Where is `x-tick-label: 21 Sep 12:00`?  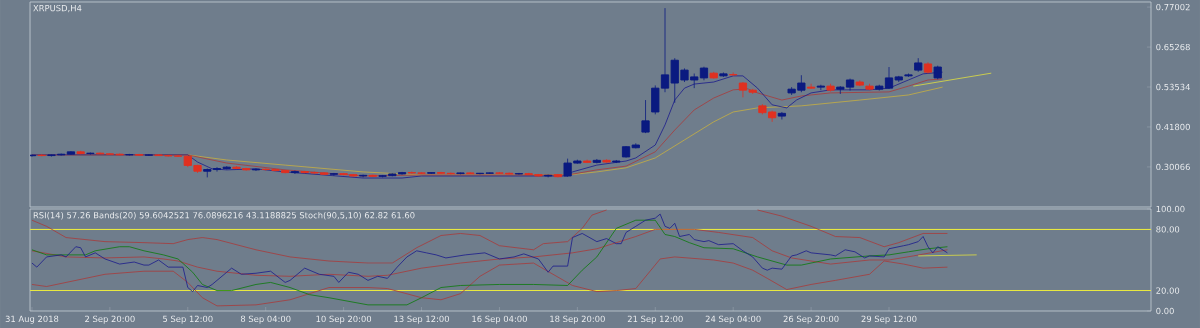
x-tick-label: 21 Sep 12:00 is located at coordinates (655, 319).